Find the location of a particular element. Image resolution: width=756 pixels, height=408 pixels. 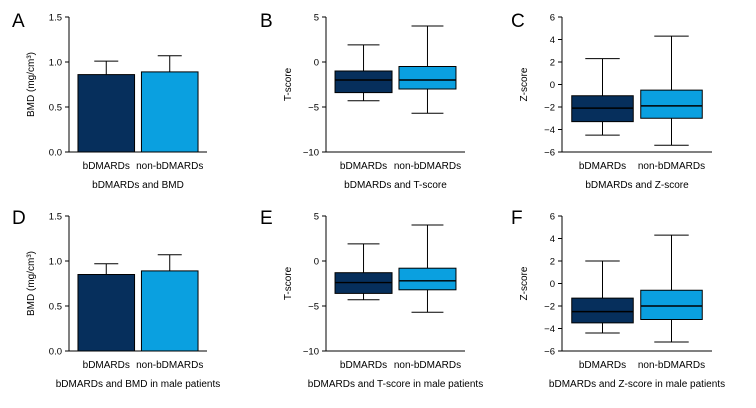

panel-letter: A is located at coordinates (18, 21).